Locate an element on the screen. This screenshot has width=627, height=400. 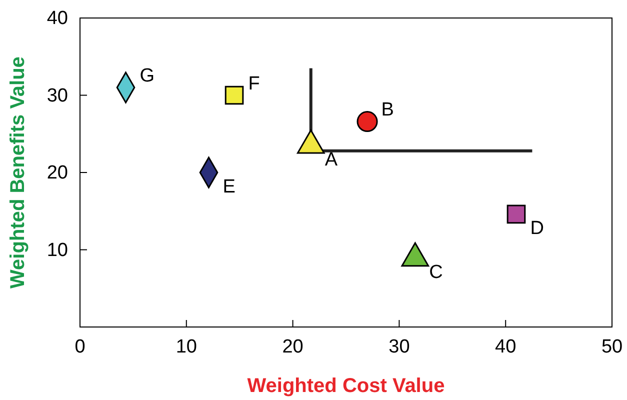
x-tick-label: 50 is located at coordinates (612, 347).